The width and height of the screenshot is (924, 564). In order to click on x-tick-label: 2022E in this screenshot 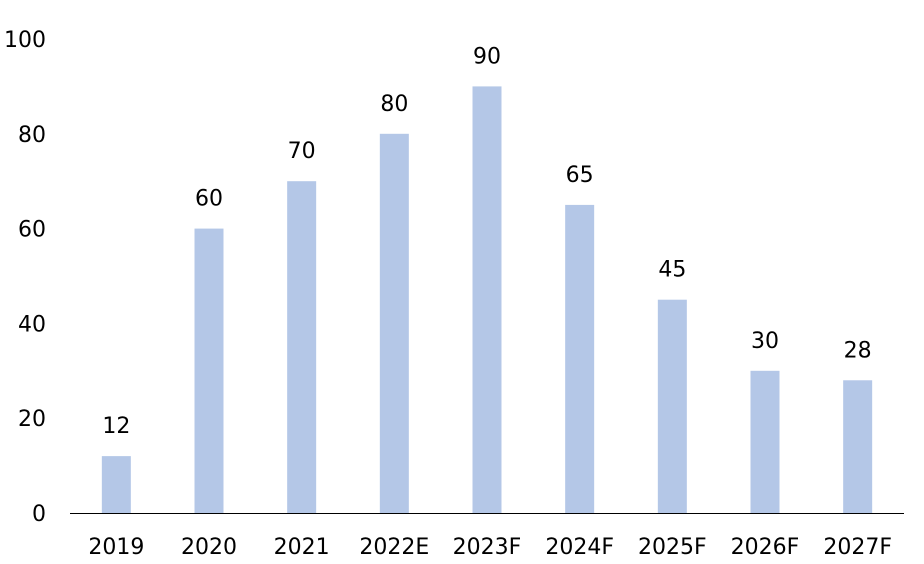, I will do `click(394, 547)`.